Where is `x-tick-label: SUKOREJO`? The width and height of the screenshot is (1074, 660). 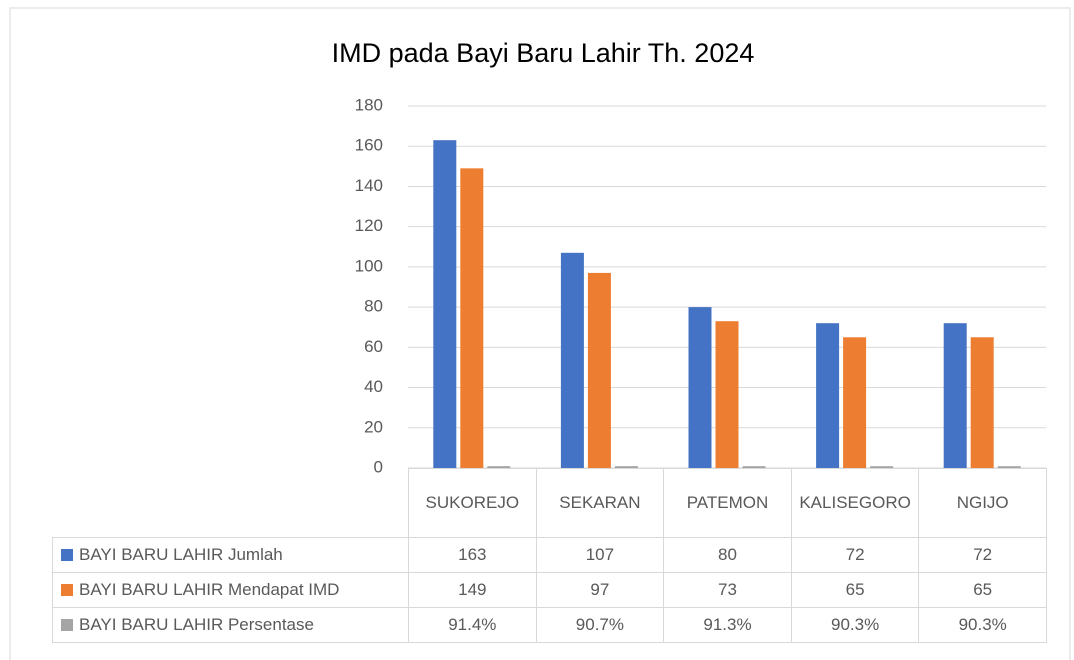
x-tick-label: SUKOREJO is located at coordinates (472, 503).